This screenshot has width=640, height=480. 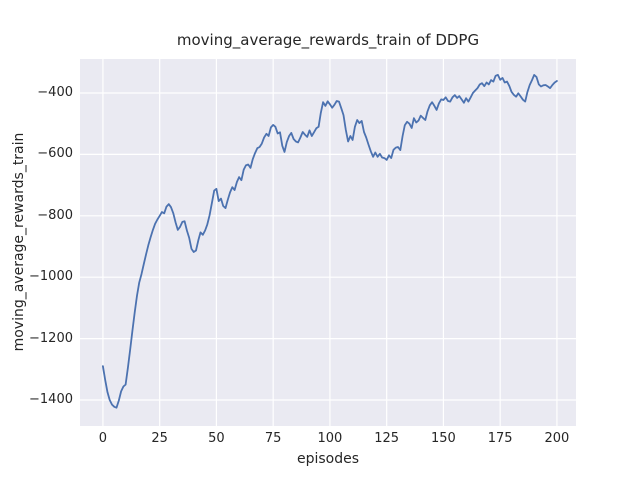 What do you see at coordinates (51, 338) in the screenshot?
I see `y-tick-label: −1200` at bounding box center [51, 338].